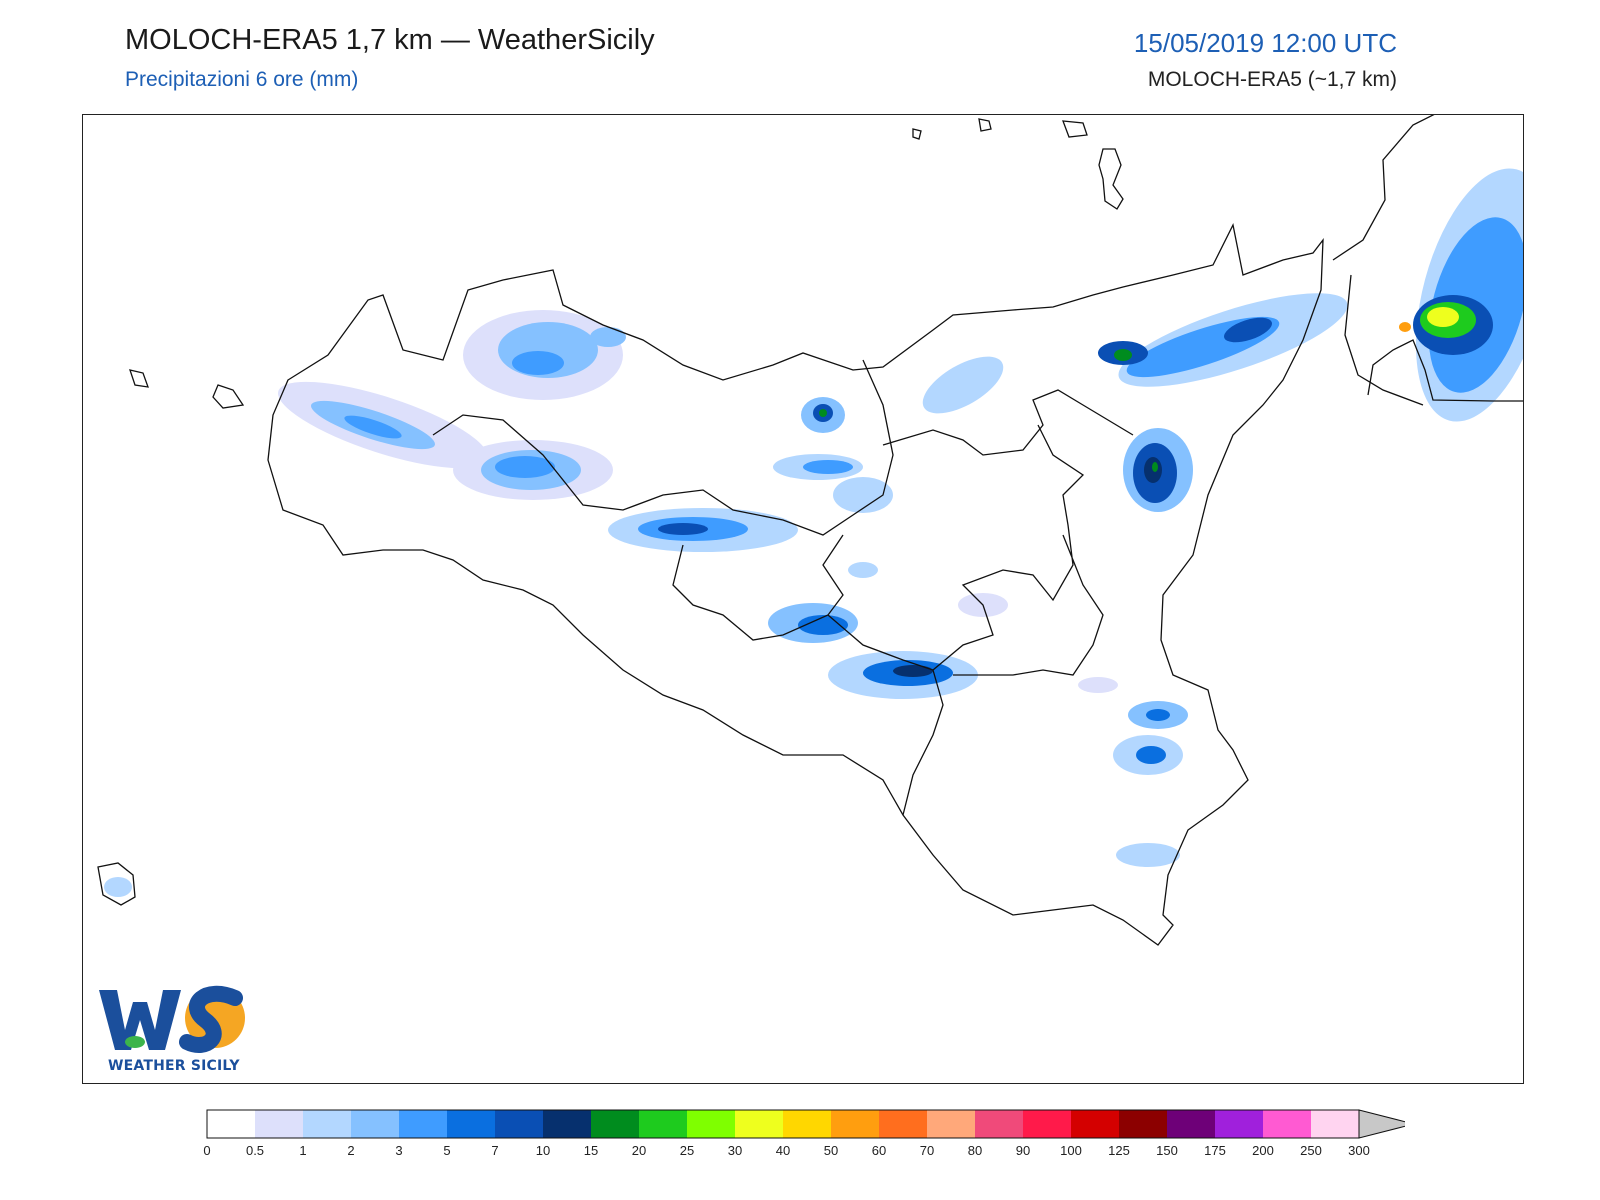  Describe the element at coordinates (783, 1150) in the screenshot. I see `legend-tick-label: 40` at that location.